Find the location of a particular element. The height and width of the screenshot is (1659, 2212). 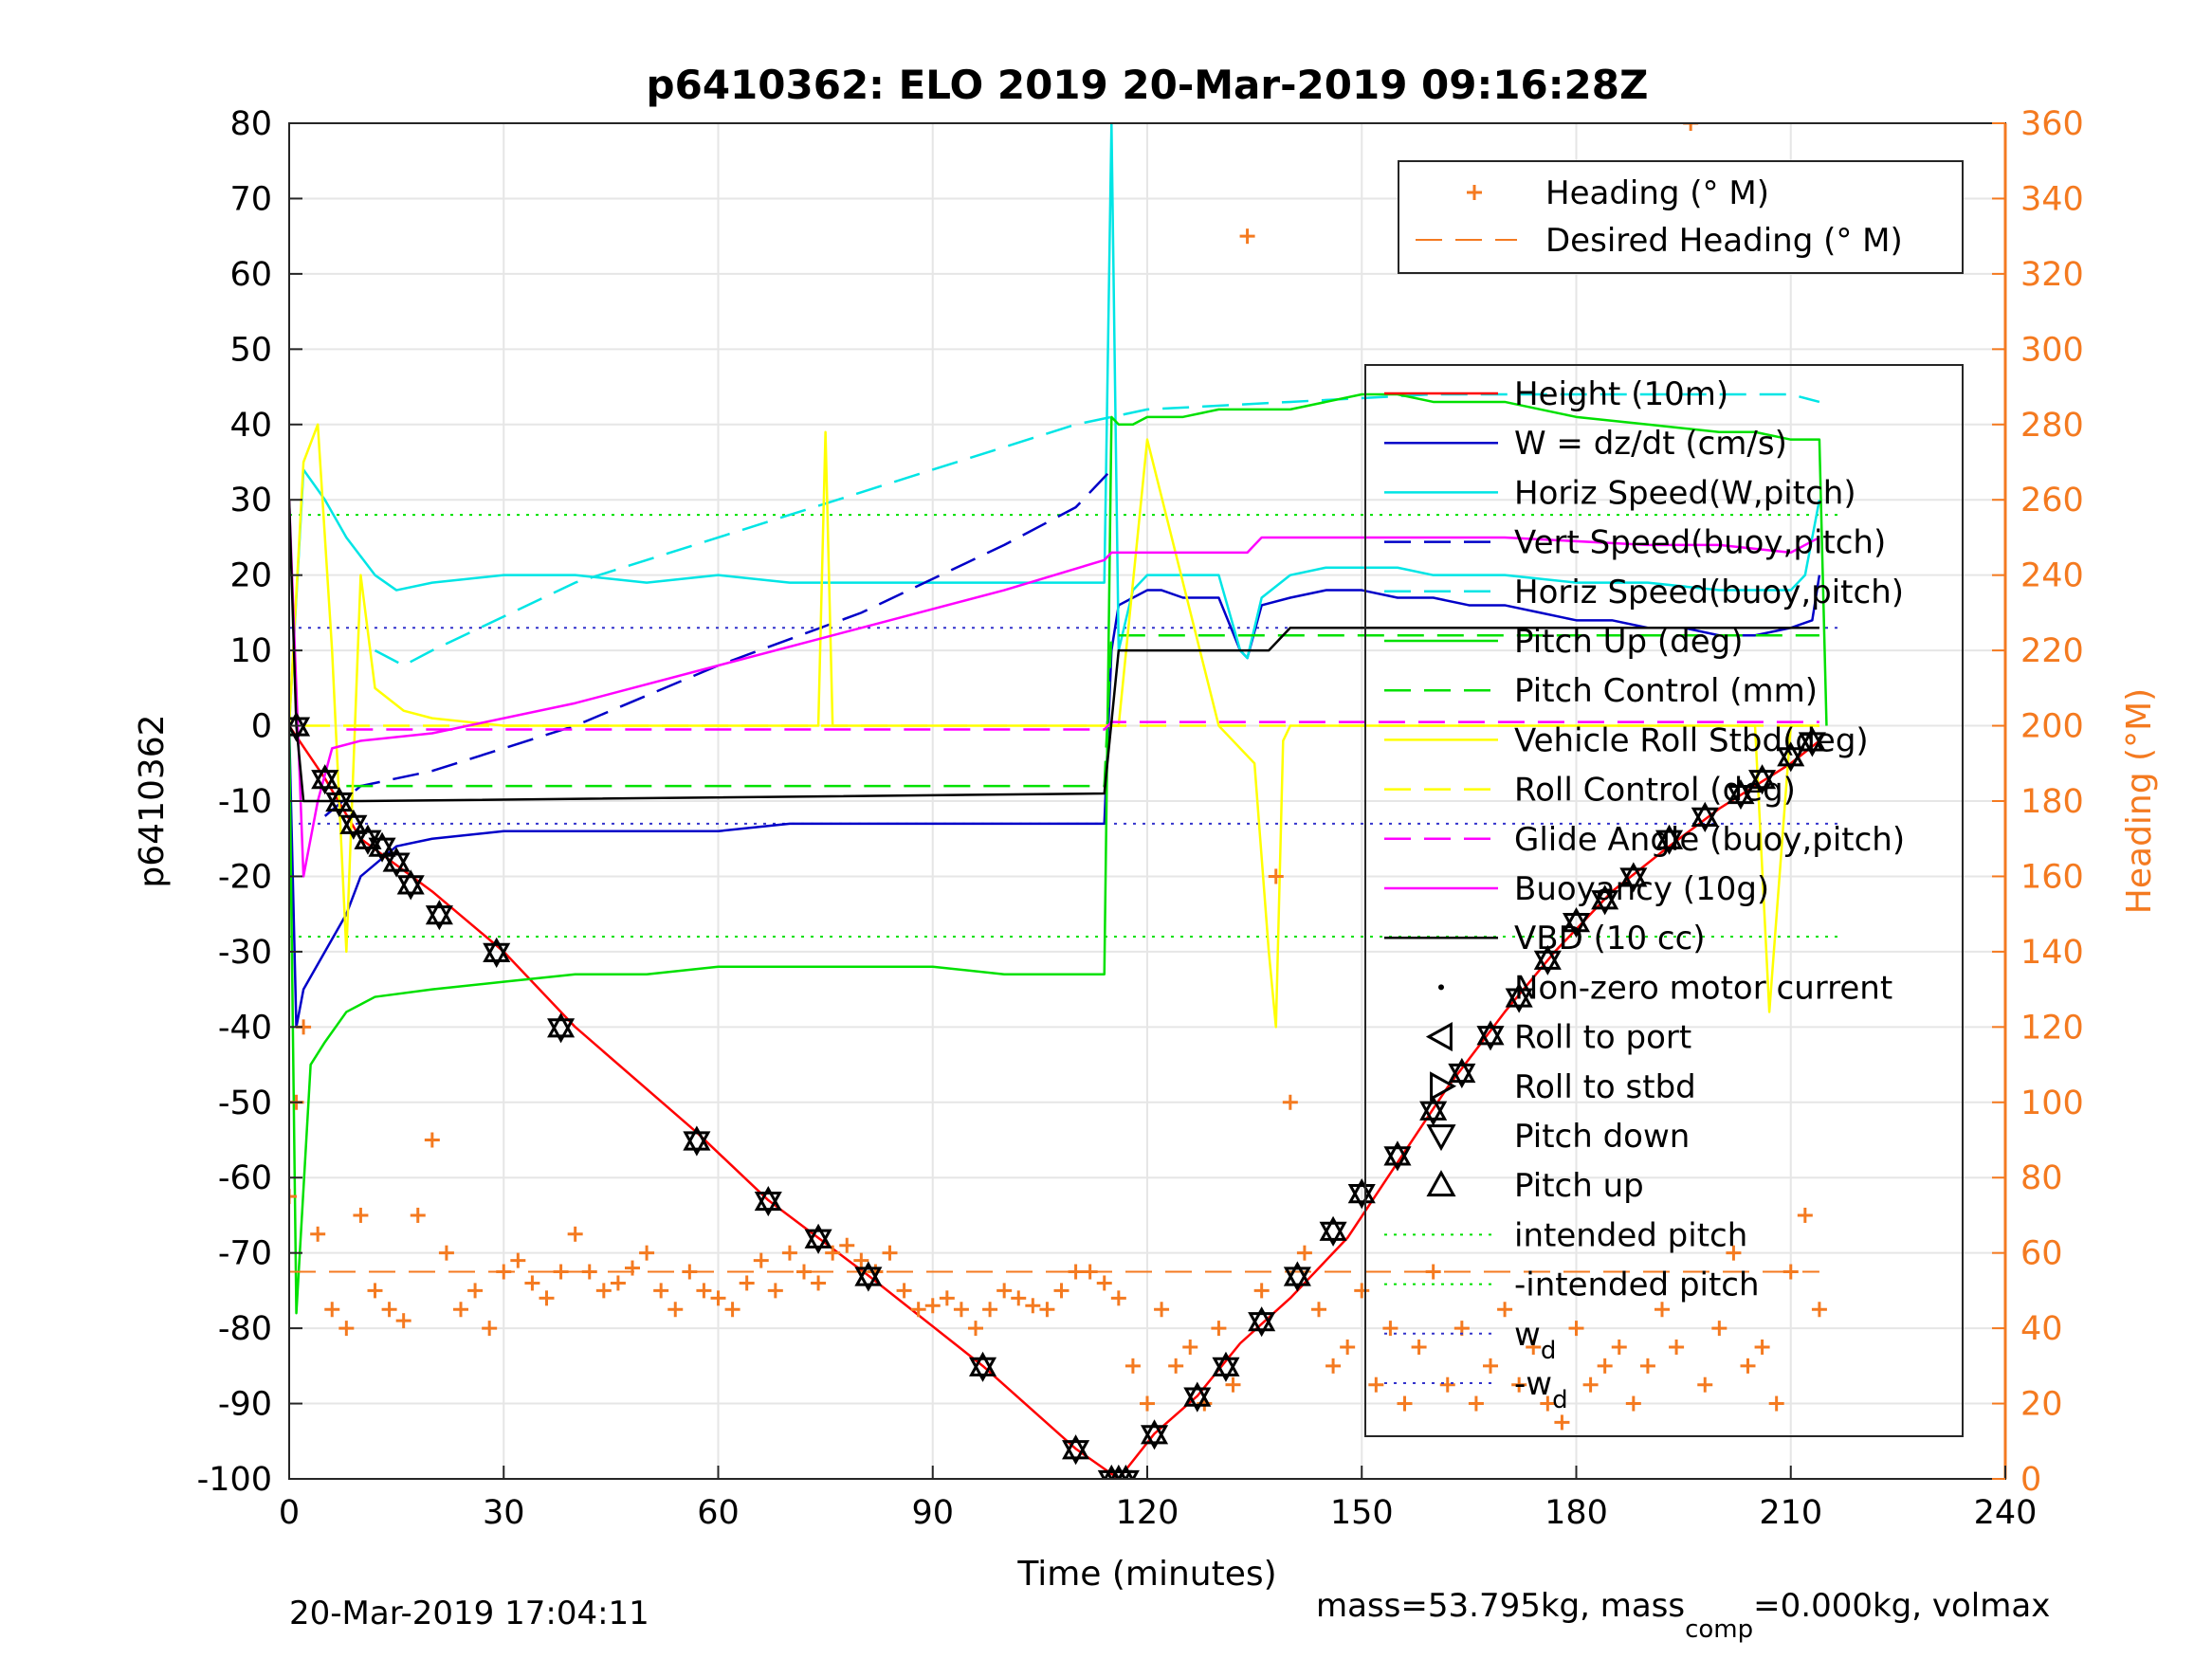

legend-label: Pitch down is located at coordinates (1602, 1137).